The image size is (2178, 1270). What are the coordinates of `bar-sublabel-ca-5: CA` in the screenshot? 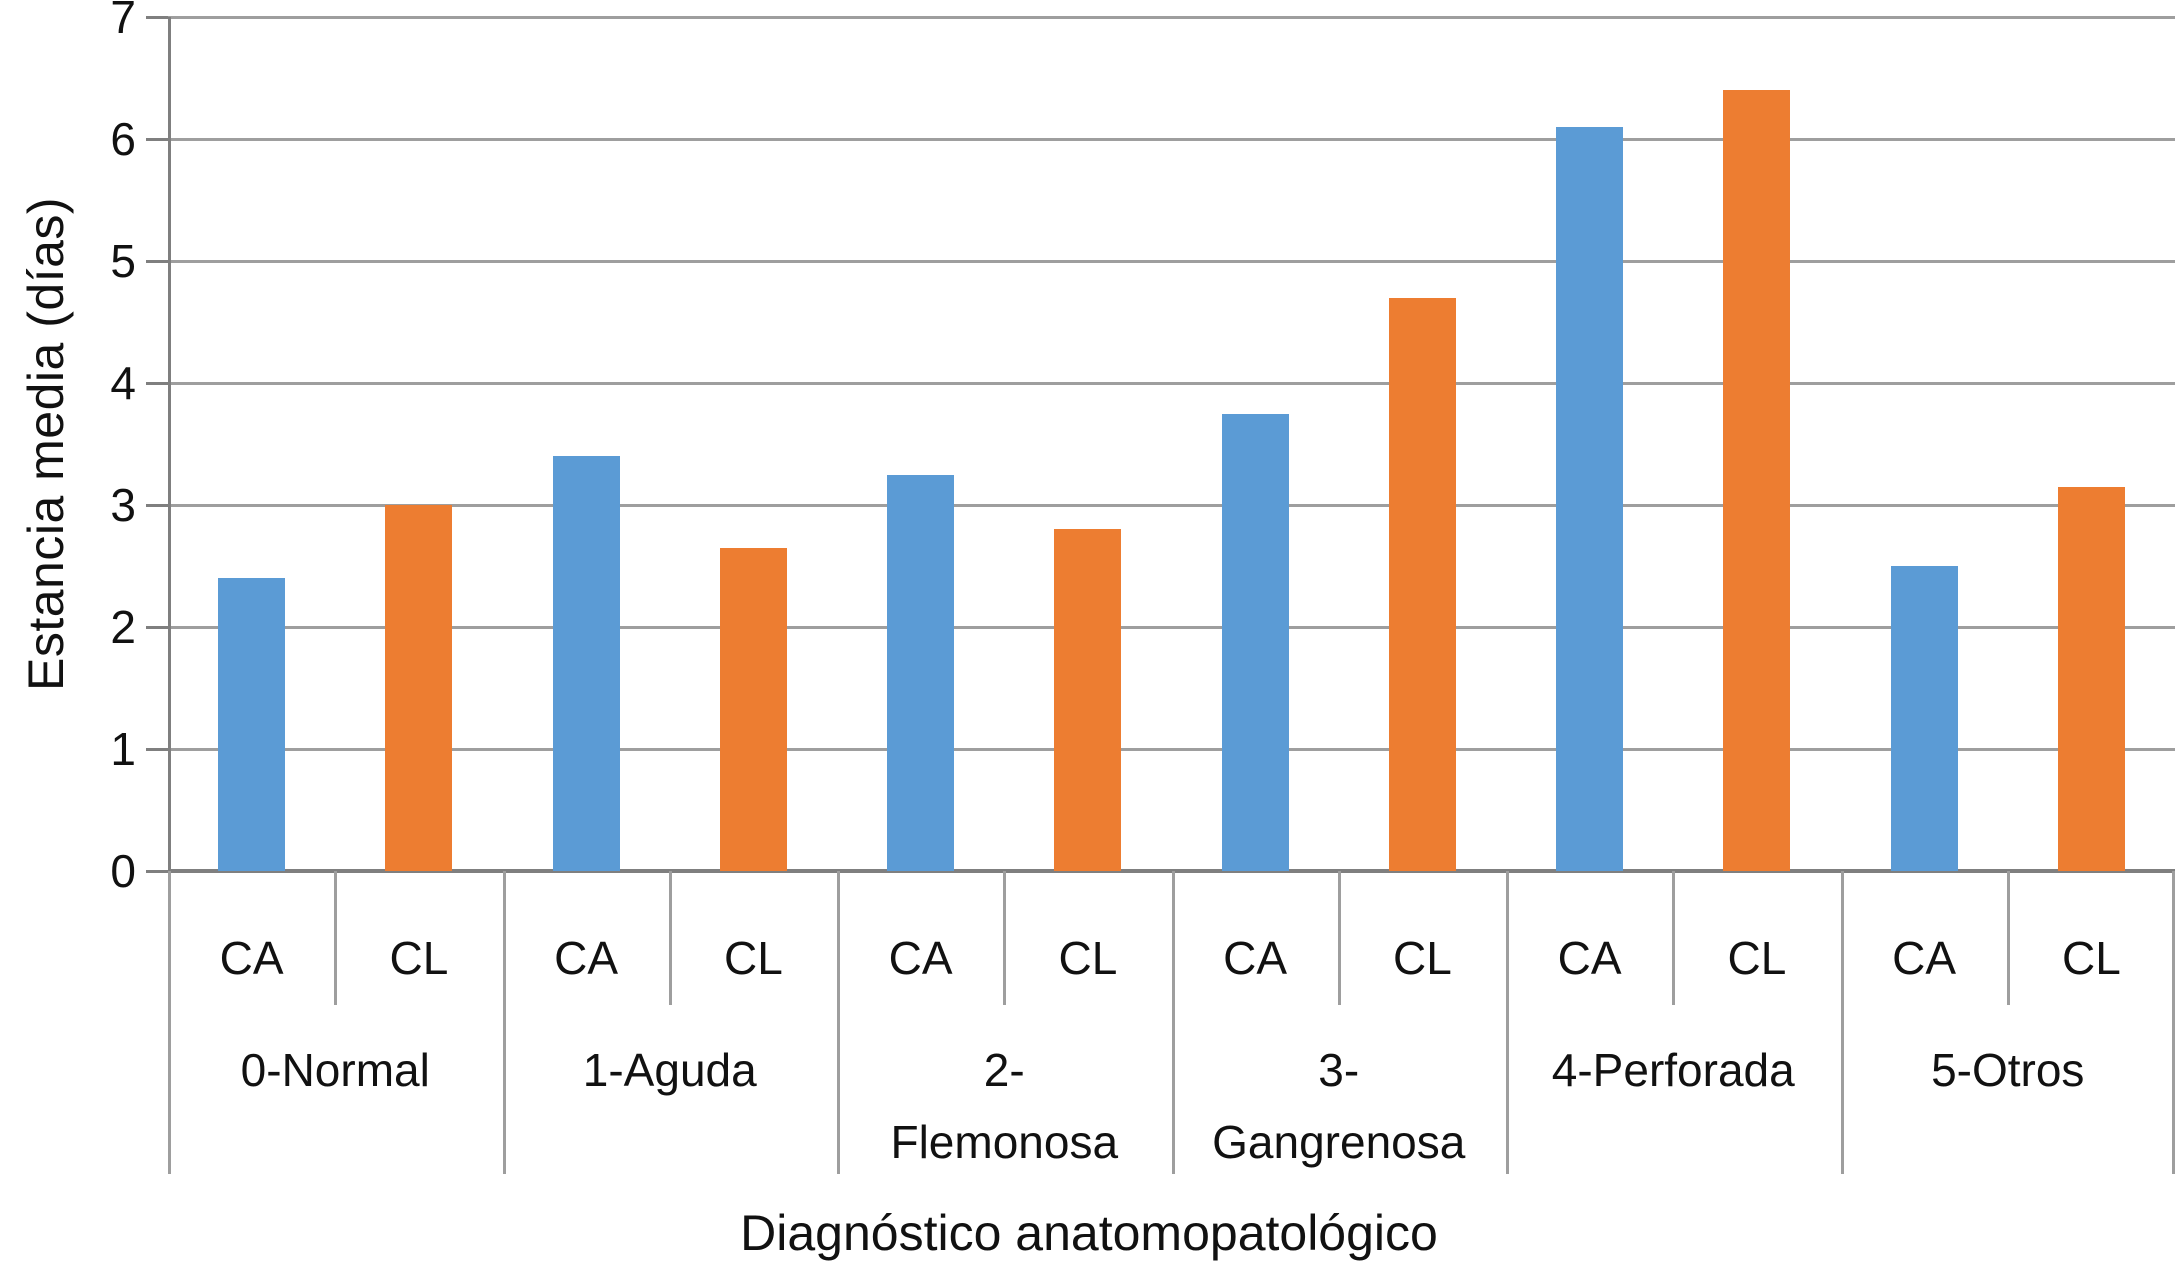 It's located at (1924, 958).